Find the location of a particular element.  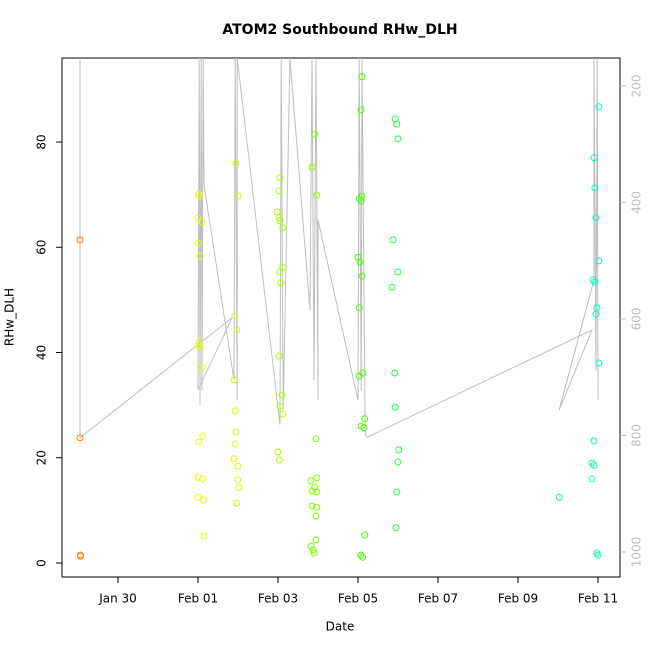

x-tick-label: Feb 07 is located at coordinates (438, 599).